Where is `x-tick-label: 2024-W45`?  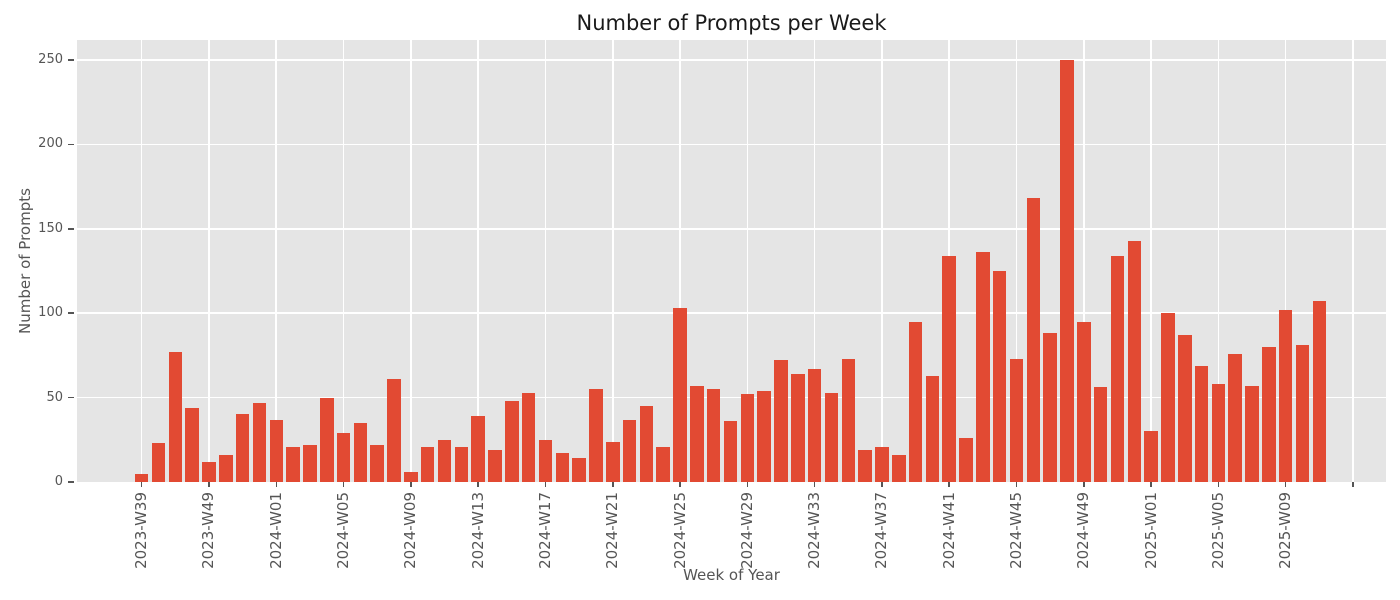 x-tick-label: 2024-W45 is located at coordinates (1016, 530).